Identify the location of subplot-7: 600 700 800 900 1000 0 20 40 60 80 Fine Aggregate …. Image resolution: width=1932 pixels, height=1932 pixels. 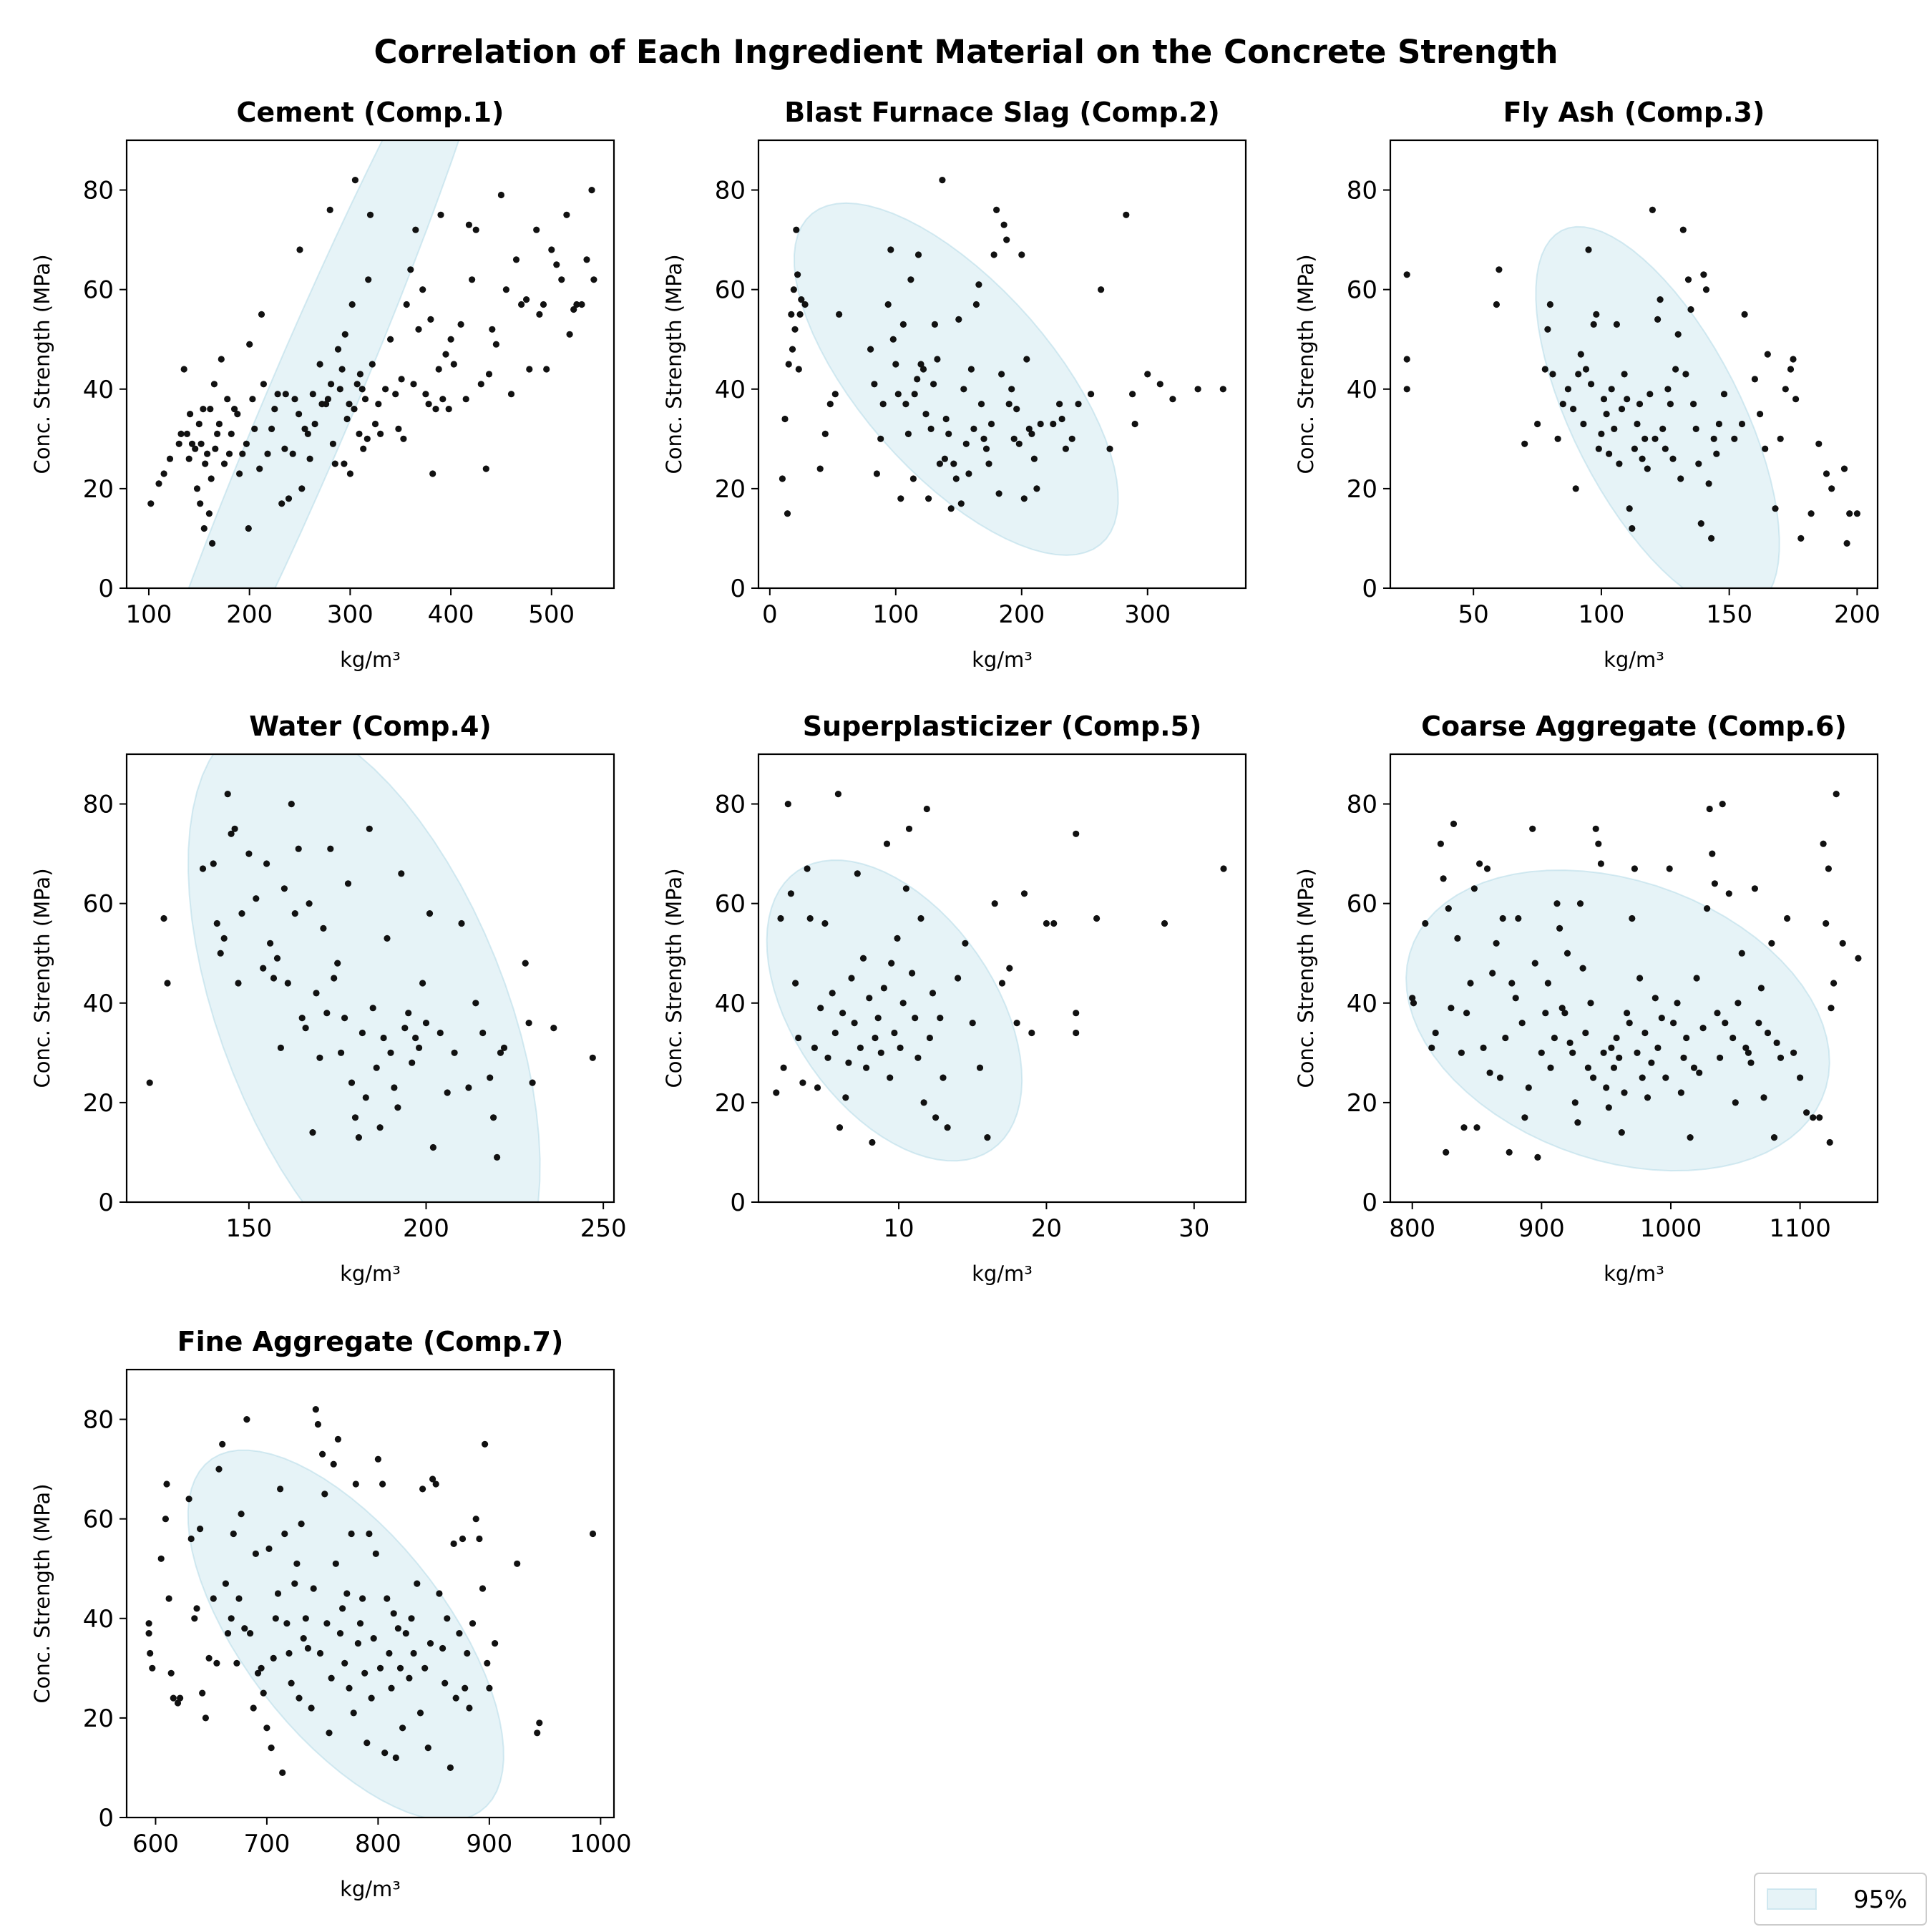
(331, 1613).